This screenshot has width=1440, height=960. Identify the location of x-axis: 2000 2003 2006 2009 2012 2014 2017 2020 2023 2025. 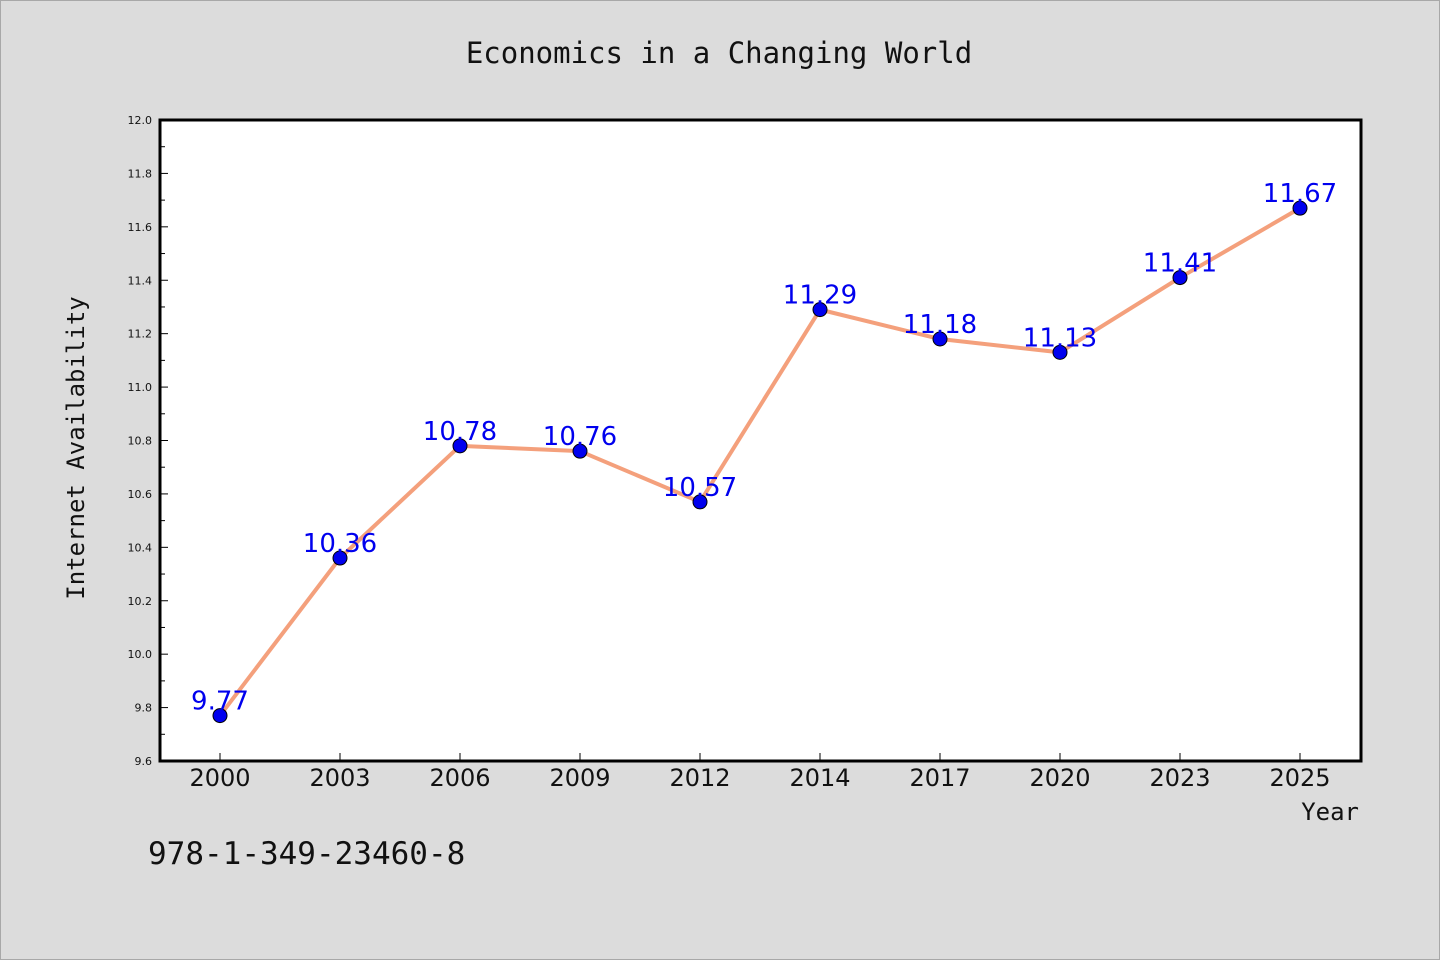
(760, 772).